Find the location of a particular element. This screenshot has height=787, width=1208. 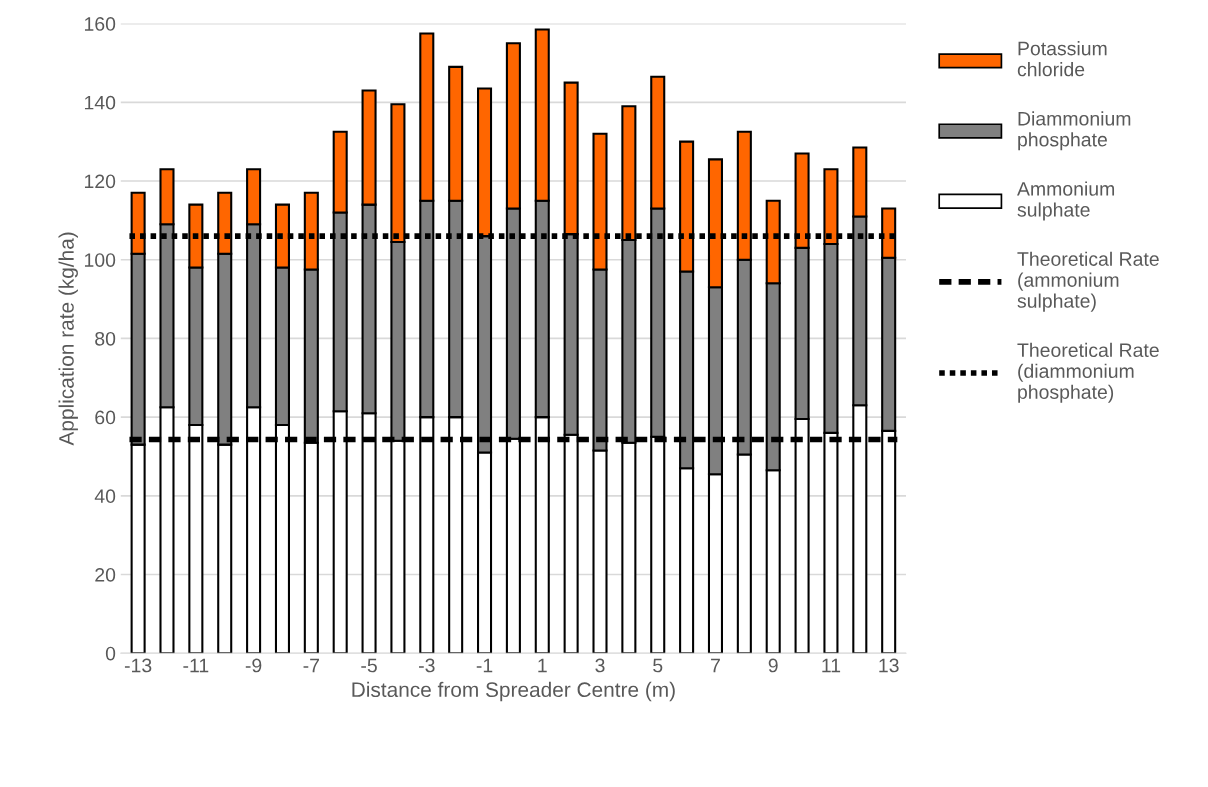

legend-label: Theoretical Rate (ammonium sulphate) is located at coordinates (1088, 281).